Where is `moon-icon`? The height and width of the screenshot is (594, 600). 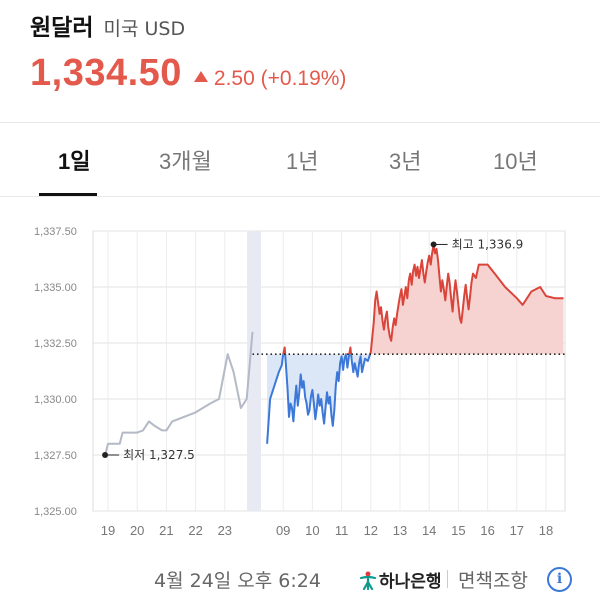 moon-icon is located at coordinates (253, 530).